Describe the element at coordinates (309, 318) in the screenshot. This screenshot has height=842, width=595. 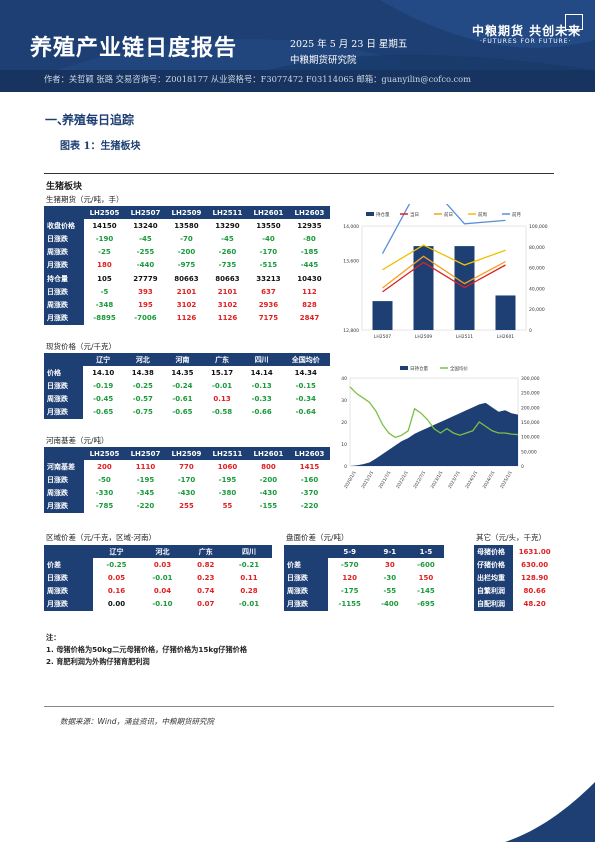
I see `cell-value: 2847` at that location.